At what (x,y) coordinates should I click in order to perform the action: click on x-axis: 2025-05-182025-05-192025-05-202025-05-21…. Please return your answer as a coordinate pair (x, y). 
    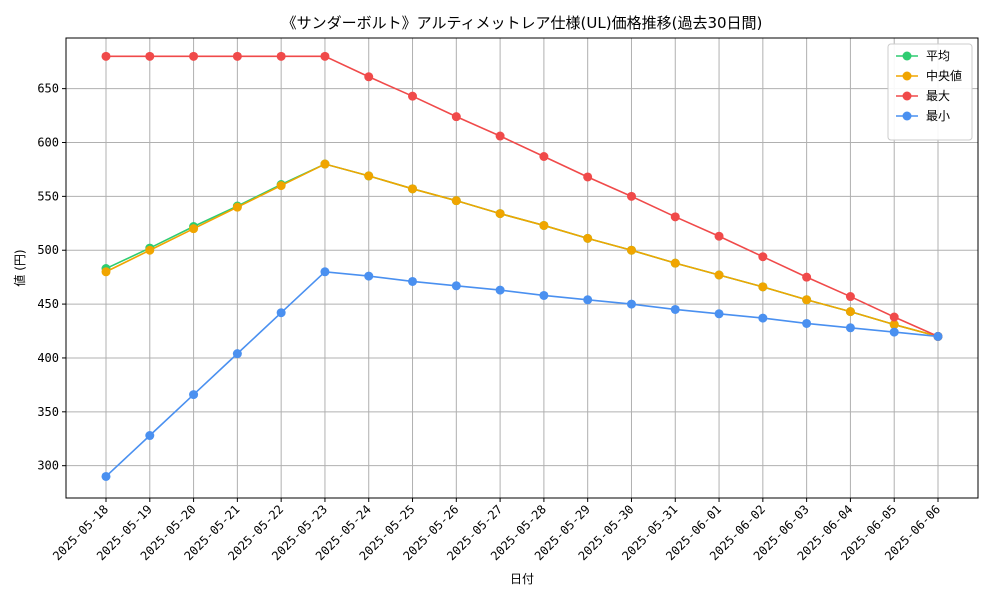
    Looking at the image, I should click on (496, 530).